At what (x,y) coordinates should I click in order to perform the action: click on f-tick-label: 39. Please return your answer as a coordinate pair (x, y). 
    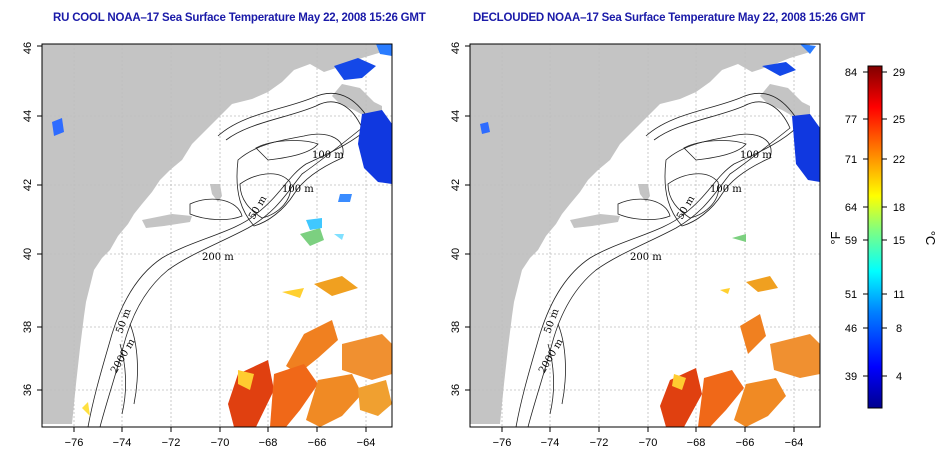
    Looking at the image, I should click on (851, 377).